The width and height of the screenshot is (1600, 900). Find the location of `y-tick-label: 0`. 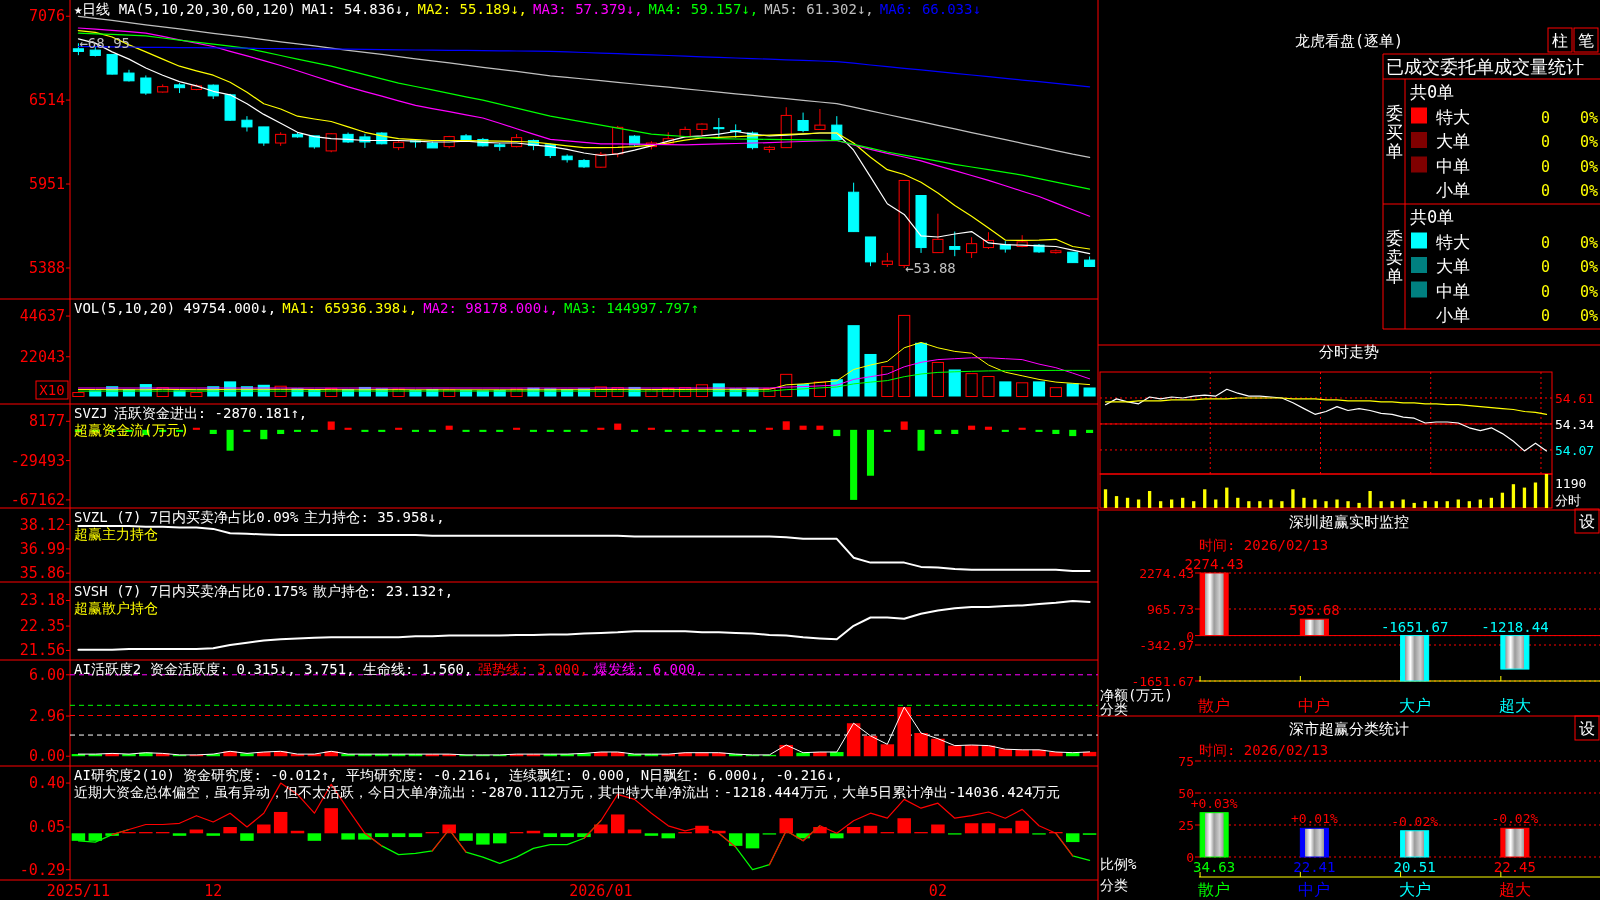

y-tick-label: 0 is located at coordinates (1190, 857).